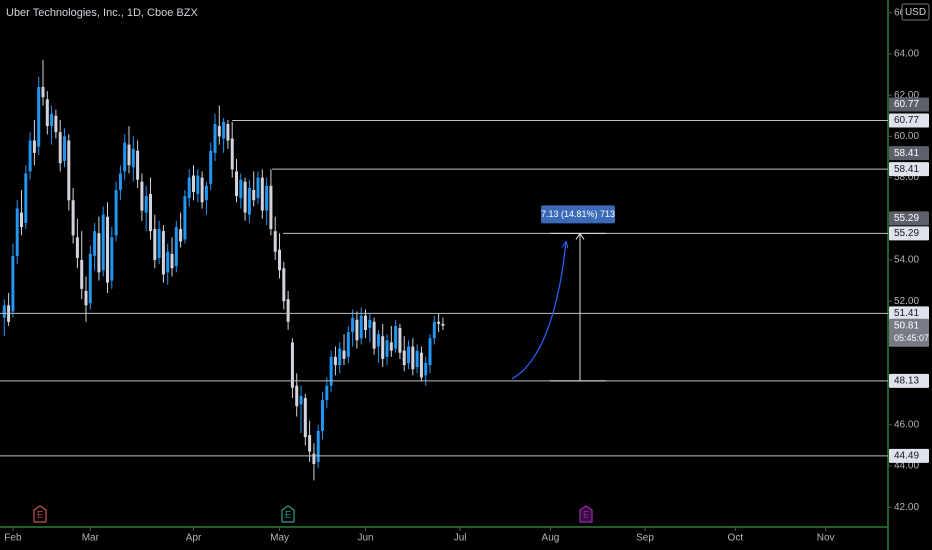 The image size is (932, 550). Describe the element at coordinates (906, 313) in the screenshot. I see `level-tag-label: 51.41` at that location.